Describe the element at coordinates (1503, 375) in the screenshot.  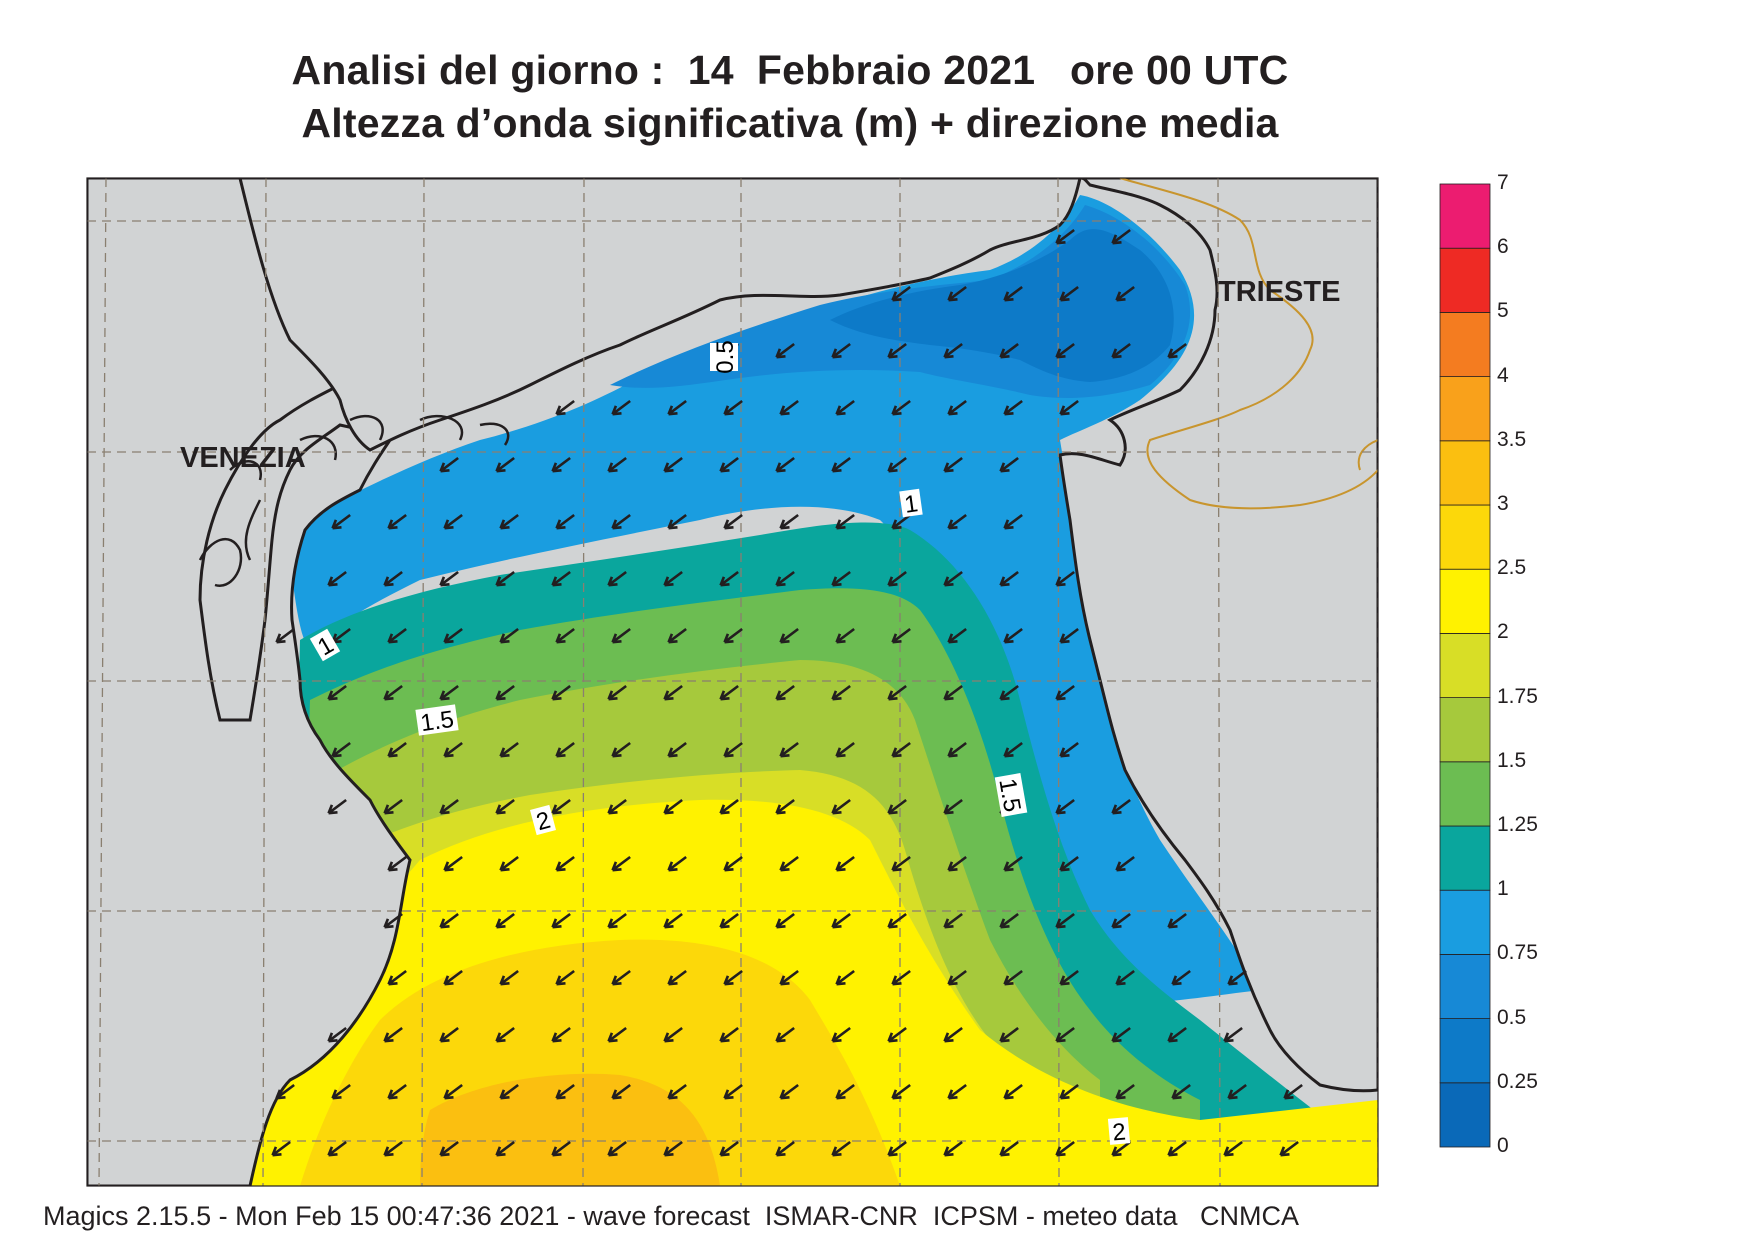
I see `colorbar-tick-label: 4` at that location.